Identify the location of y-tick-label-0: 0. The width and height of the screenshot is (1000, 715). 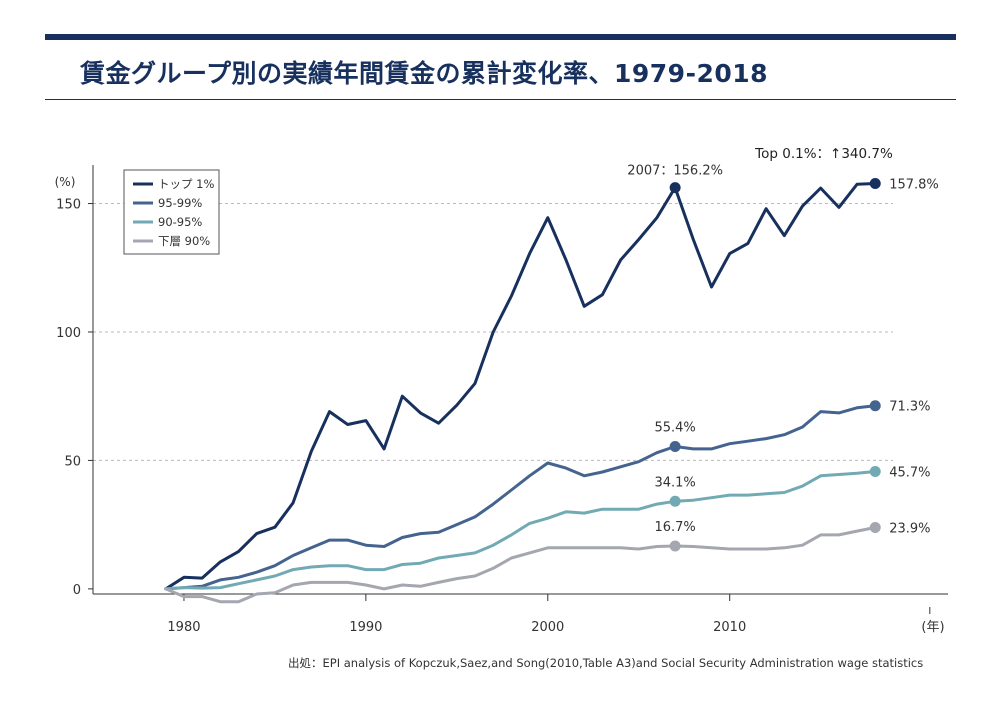
(77, 590).